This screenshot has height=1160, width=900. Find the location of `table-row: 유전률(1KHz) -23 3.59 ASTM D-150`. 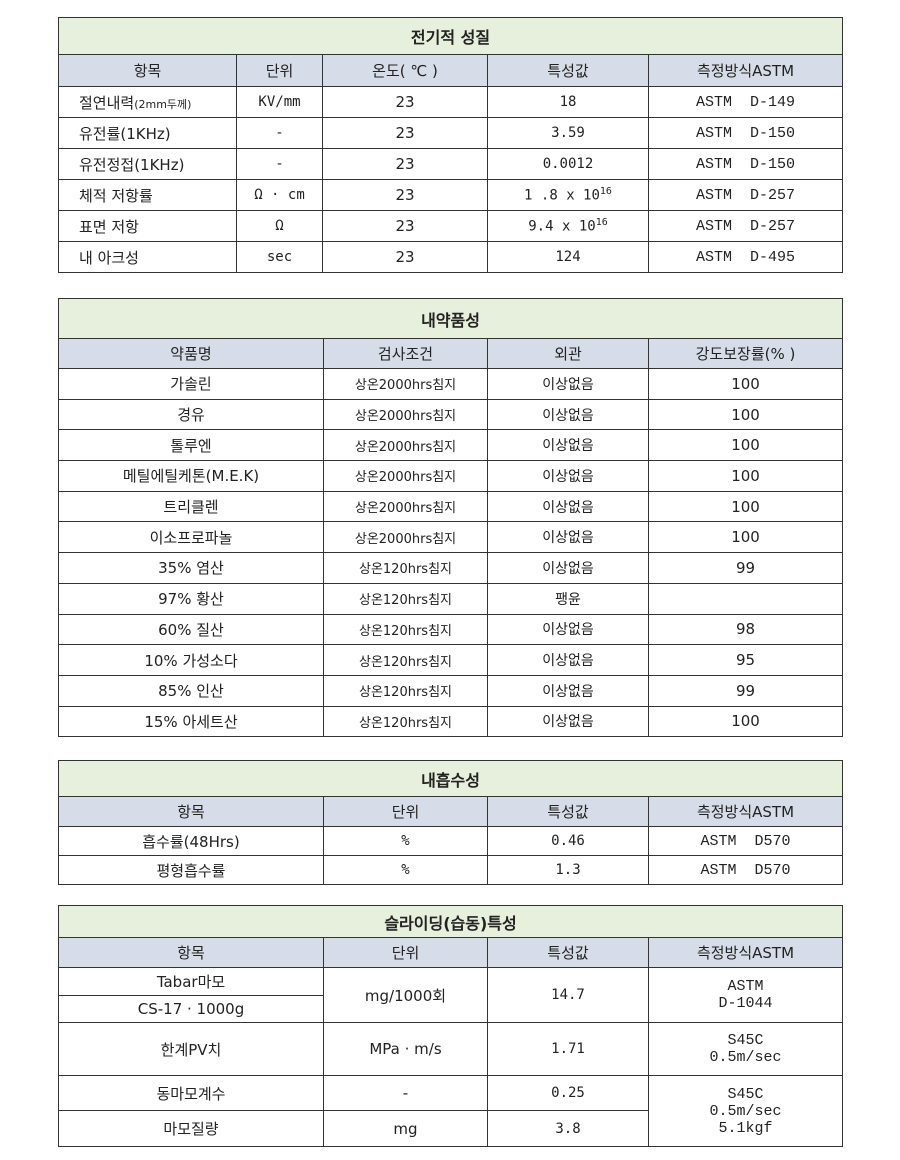

table-row: 유전률(1KHz) -23 3.59 ASTM D-150 is located at coordinates (451, 133).